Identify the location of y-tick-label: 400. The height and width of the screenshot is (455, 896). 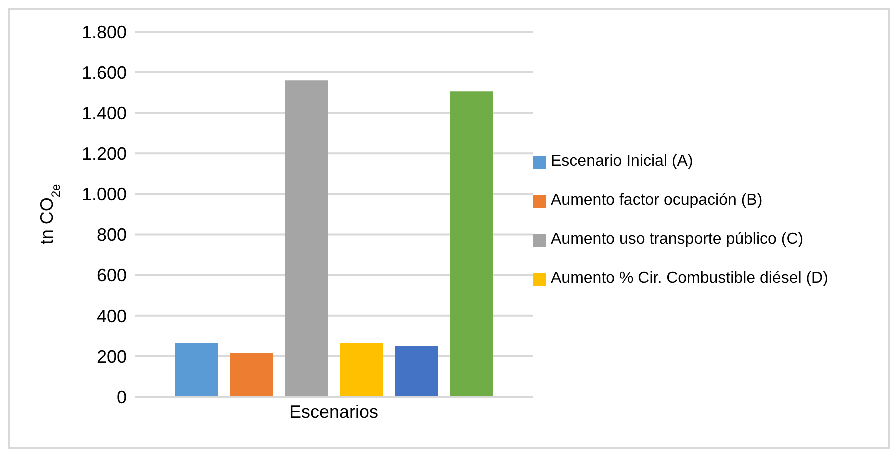
(111, 316).